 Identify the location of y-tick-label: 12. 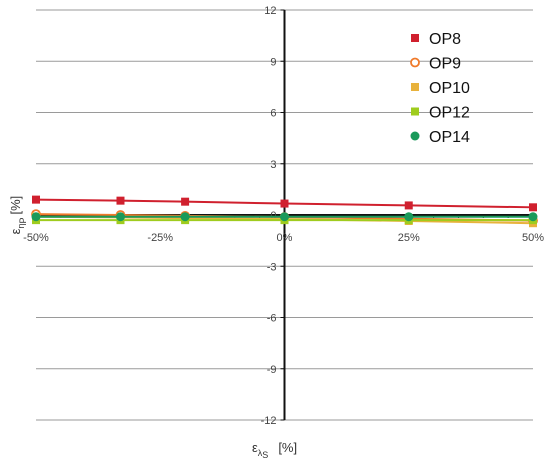
(270, 11).